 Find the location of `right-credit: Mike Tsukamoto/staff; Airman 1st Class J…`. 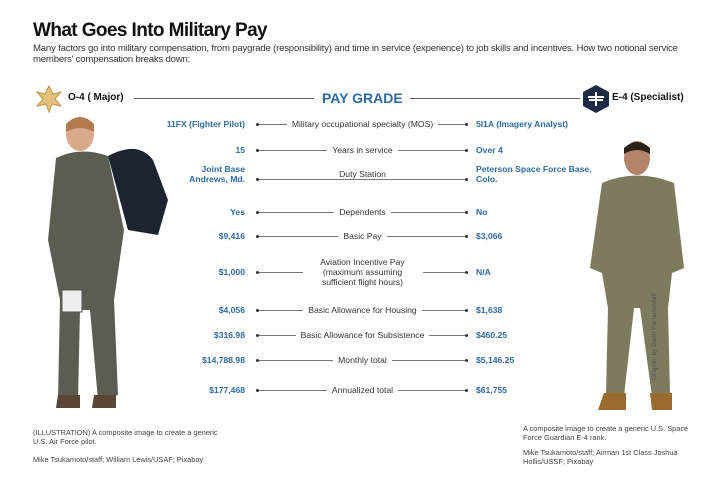

right-credit: Mike Tsukamoto/staff; Airman 1st Class J… is located at coordinates (600, 457).